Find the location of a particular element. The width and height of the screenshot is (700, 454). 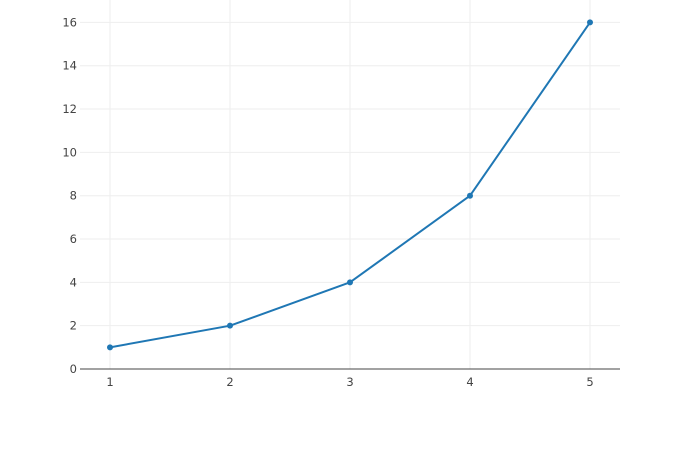

x-tick-label: 1 is located at coordinates (109, 382).